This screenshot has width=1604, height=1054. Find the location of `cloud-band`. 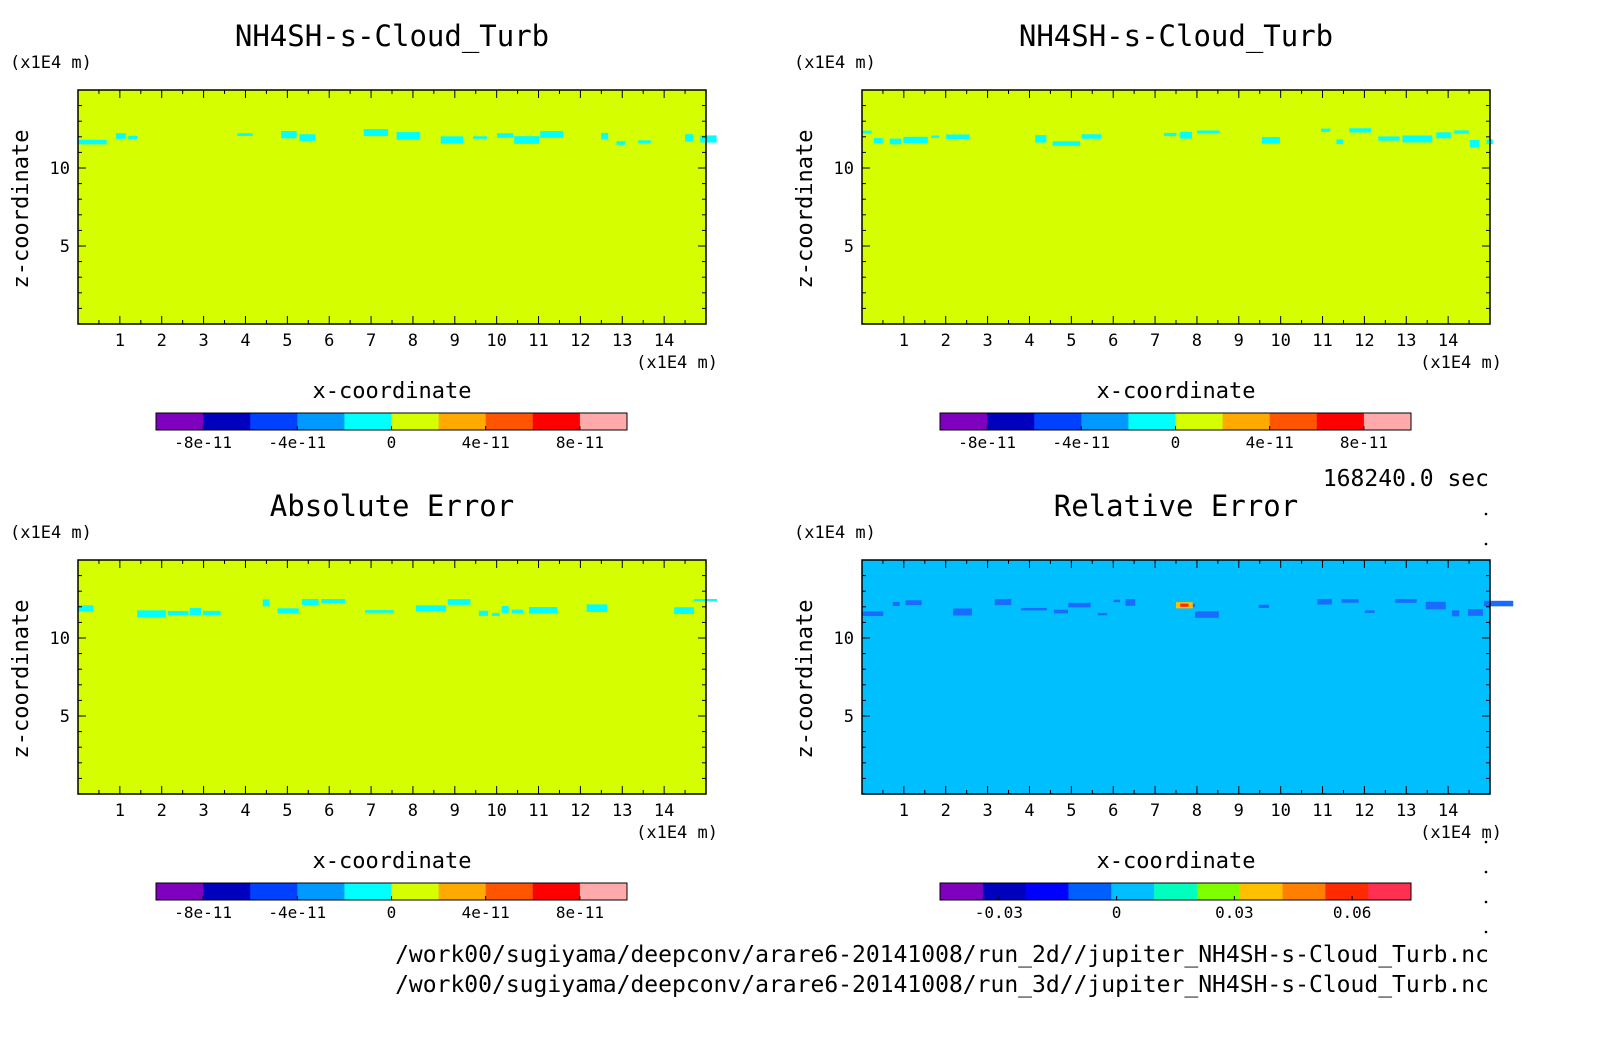

cloud-band is located at coordinates (1188, 608).